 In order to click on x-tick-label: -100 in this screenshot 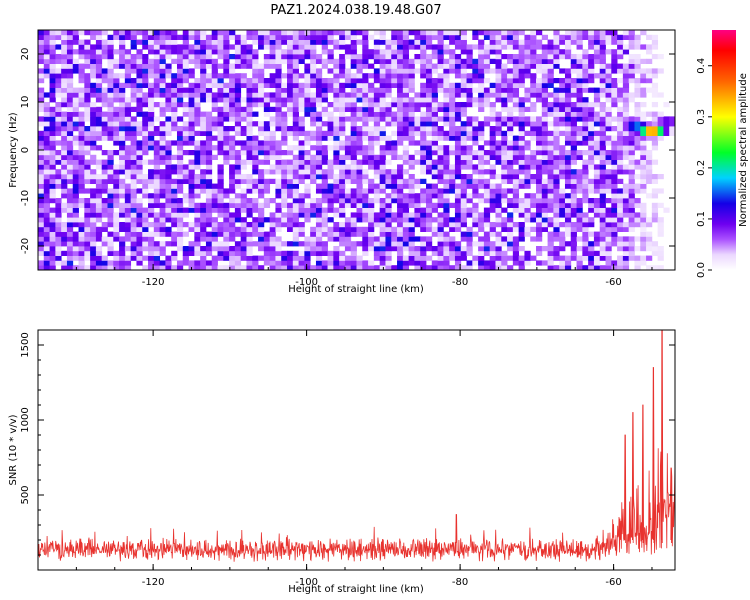, I will do `click(306, 282)`.